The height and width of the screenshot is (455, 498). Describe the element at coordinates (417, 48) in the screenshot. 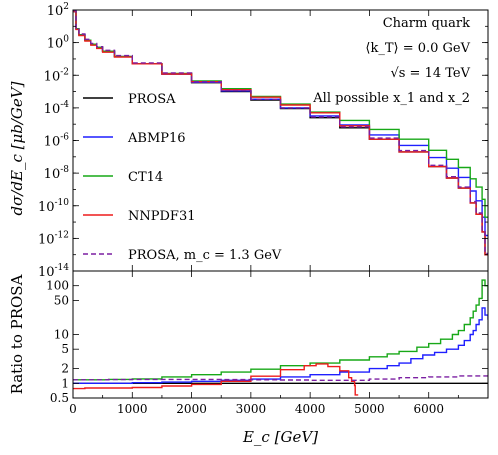

I see `annotation-text: ⟨k_T⟩ = 0.0 GeV` at that location.